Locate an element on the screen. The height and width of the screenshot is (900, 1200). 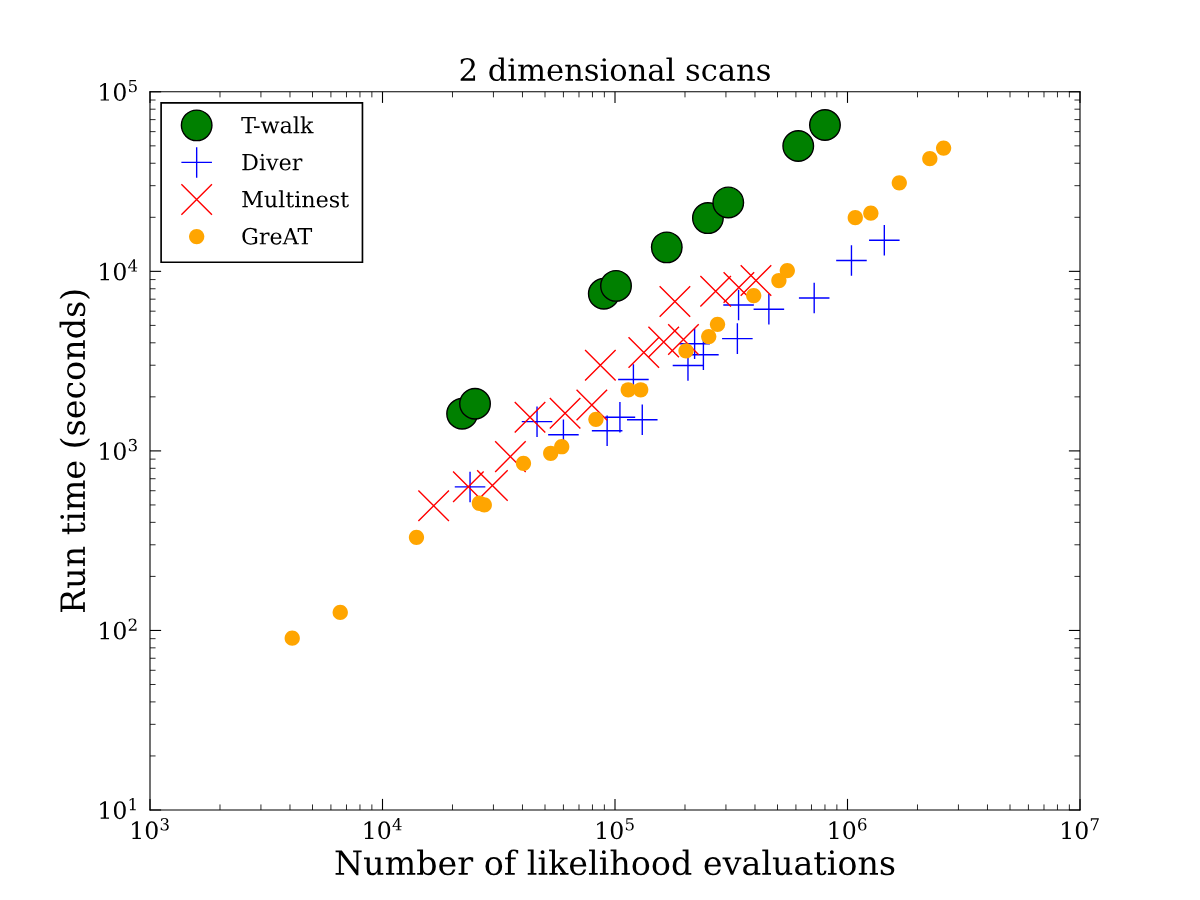
legend-label: T-walk is located at coordinates (277, 125).